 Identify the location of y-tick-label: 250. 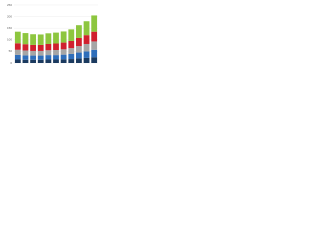
(9, 5).